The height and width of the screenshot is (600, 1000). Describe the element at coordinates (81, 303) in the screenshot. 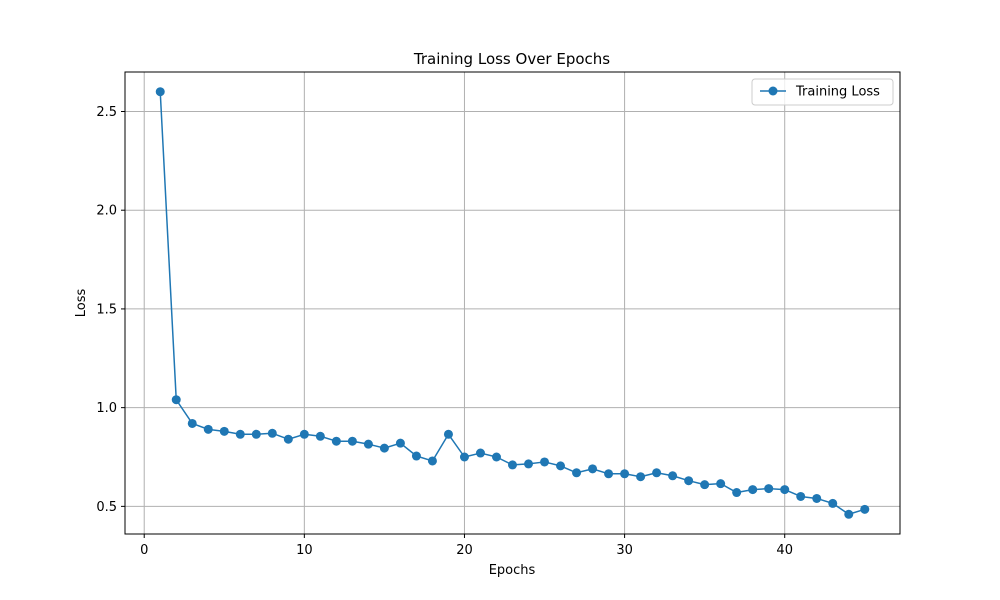

I see `y-axis-label: Loss` at that location.